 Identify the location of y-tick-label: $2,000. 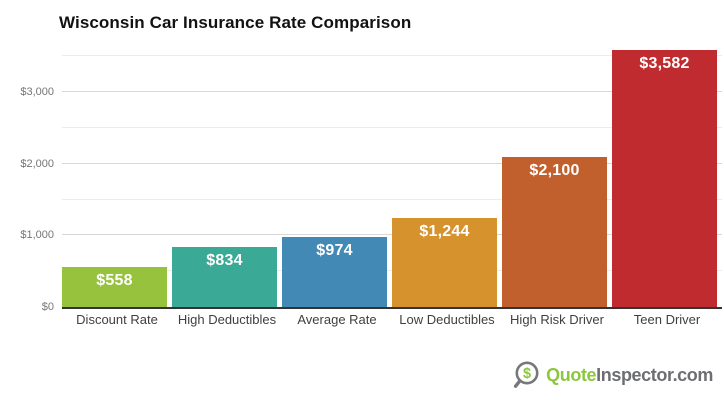
(37, 163).